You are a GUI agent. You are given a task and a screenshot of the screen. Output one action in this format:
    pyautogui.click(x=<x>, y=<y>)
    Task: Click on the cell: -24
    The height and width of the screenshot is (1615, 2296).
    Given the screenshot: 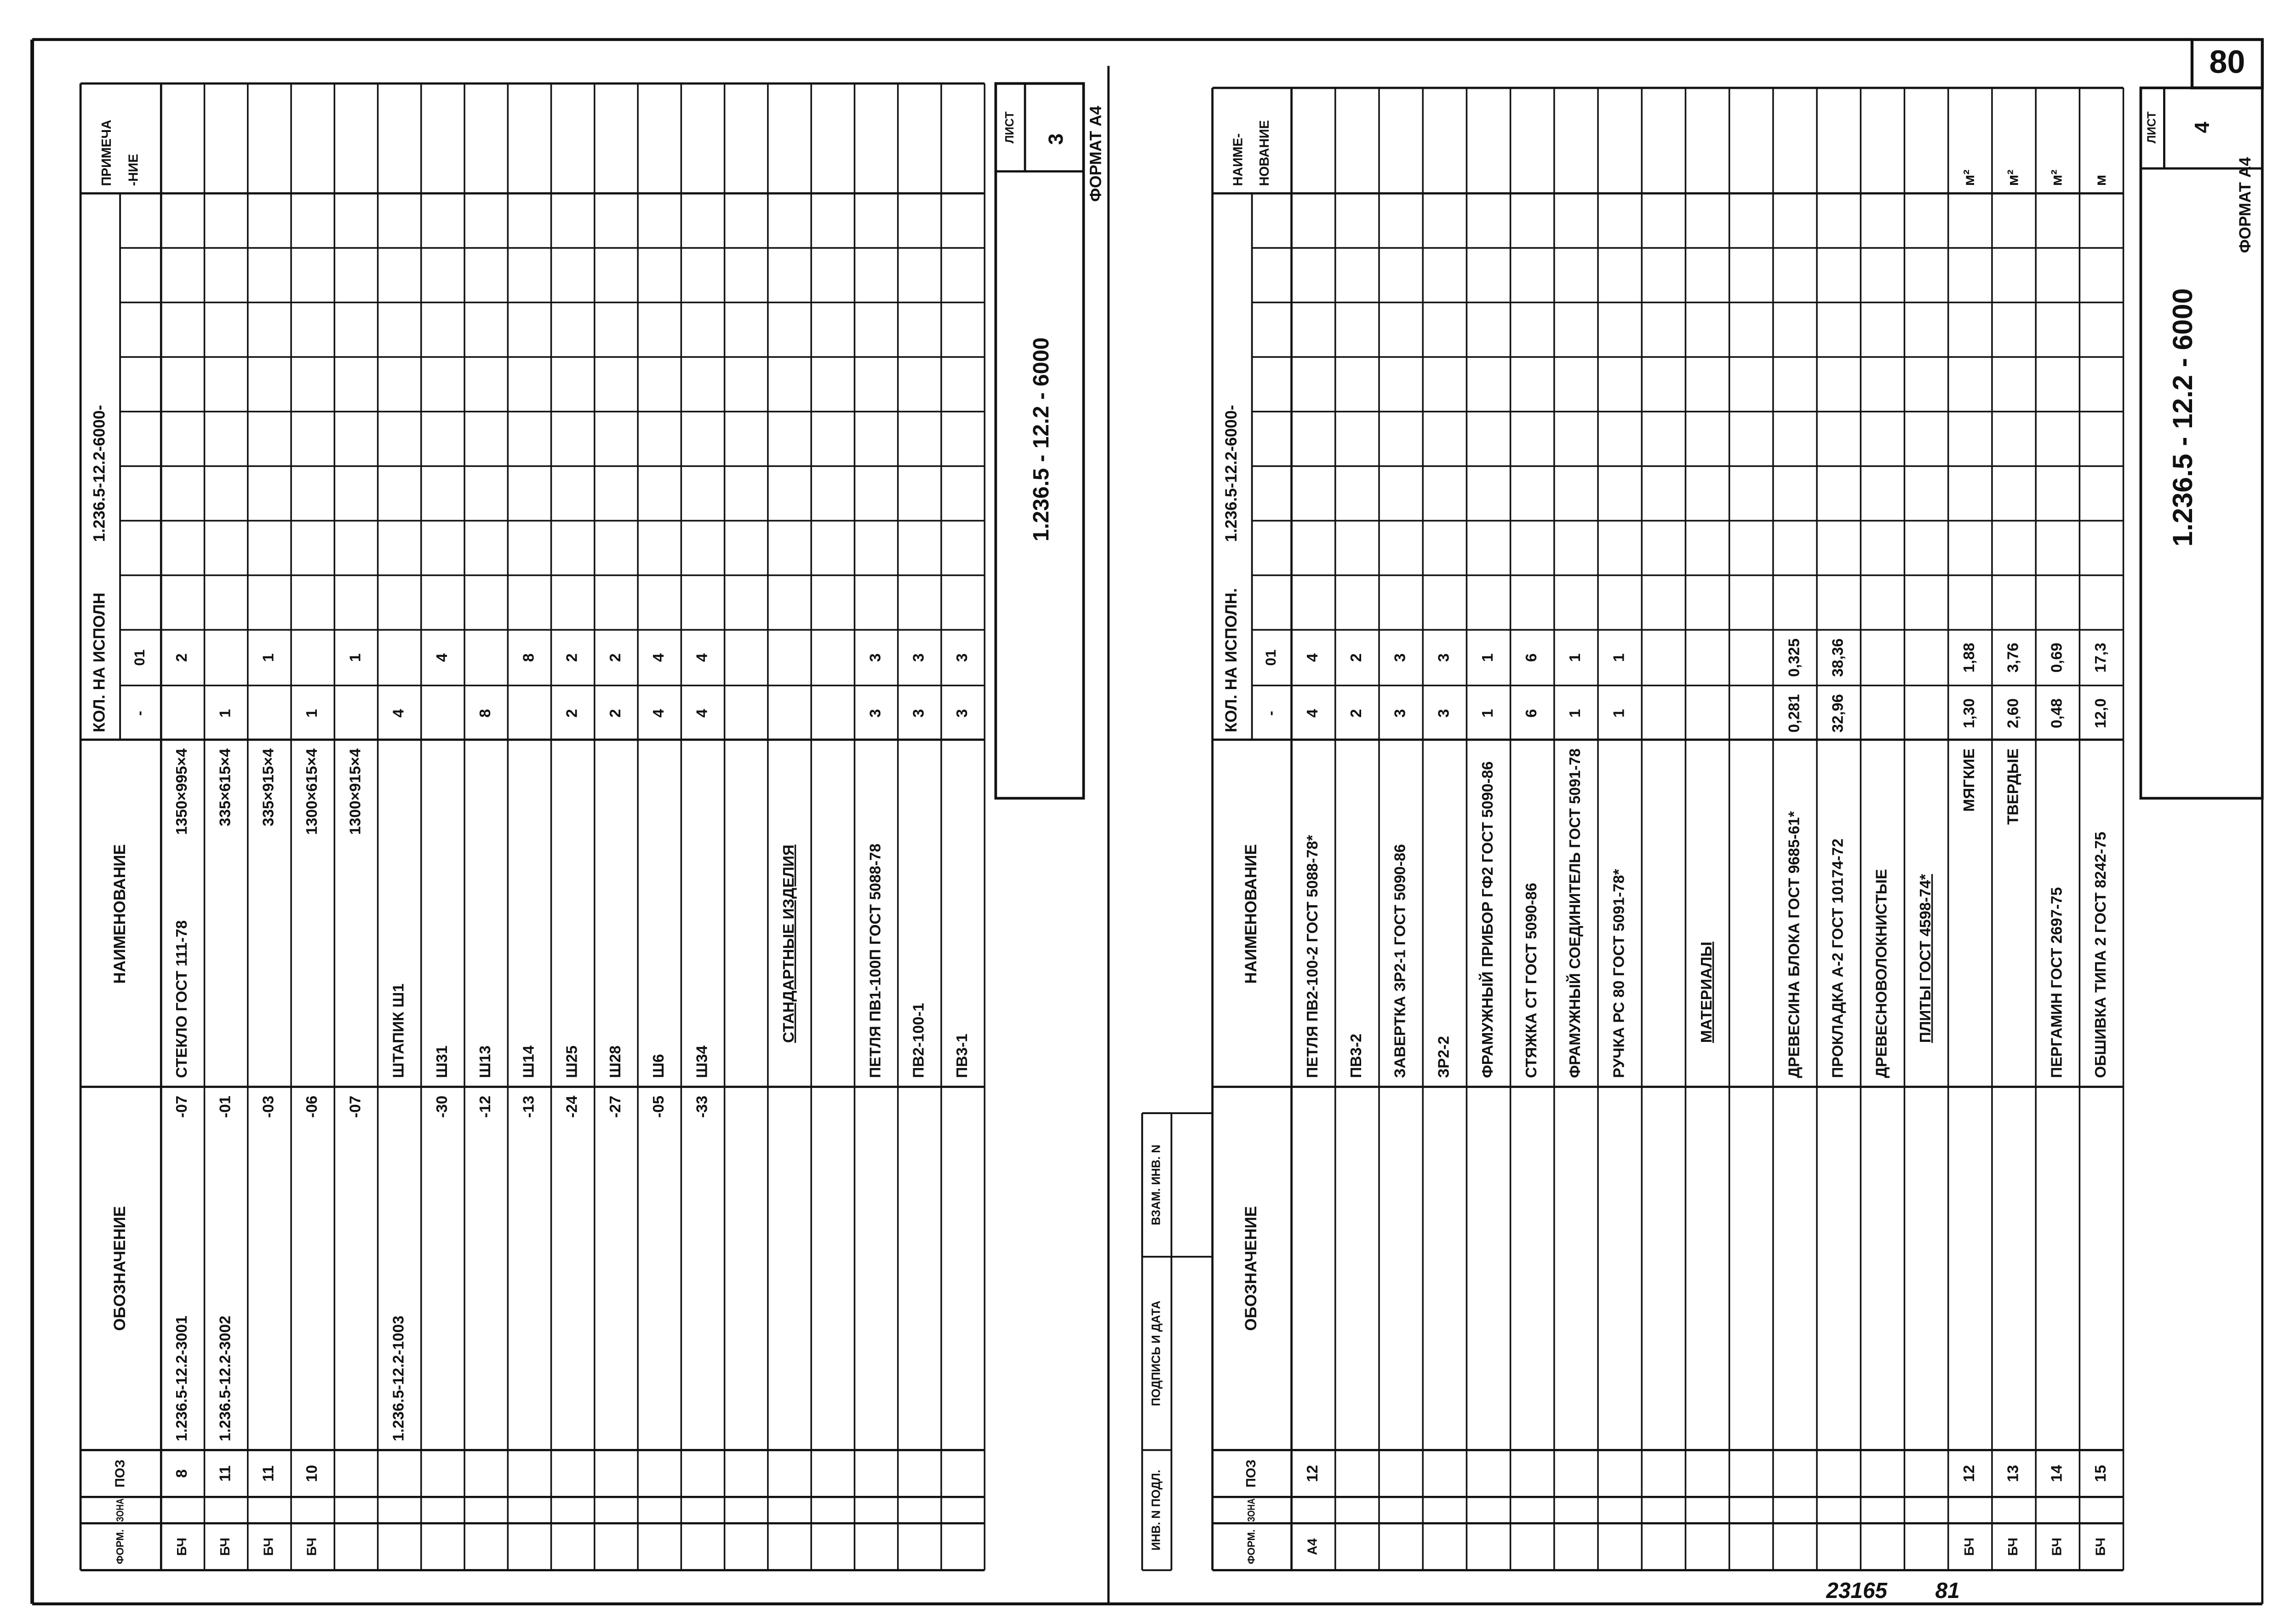 What is the action you would take?
    pyautogui.click(x=572, y=1106)
    